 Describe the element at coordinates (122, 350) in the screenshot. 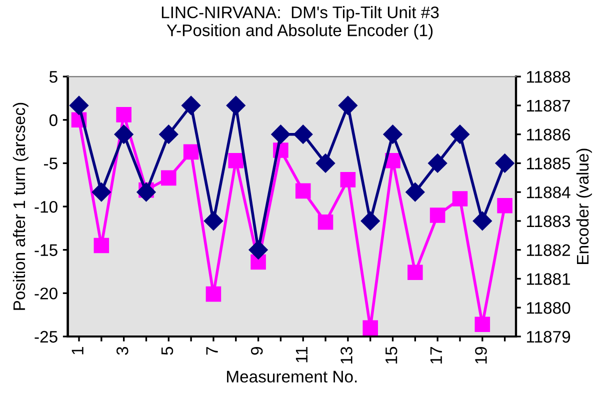

I see `x-tick-label: 3` at that location.